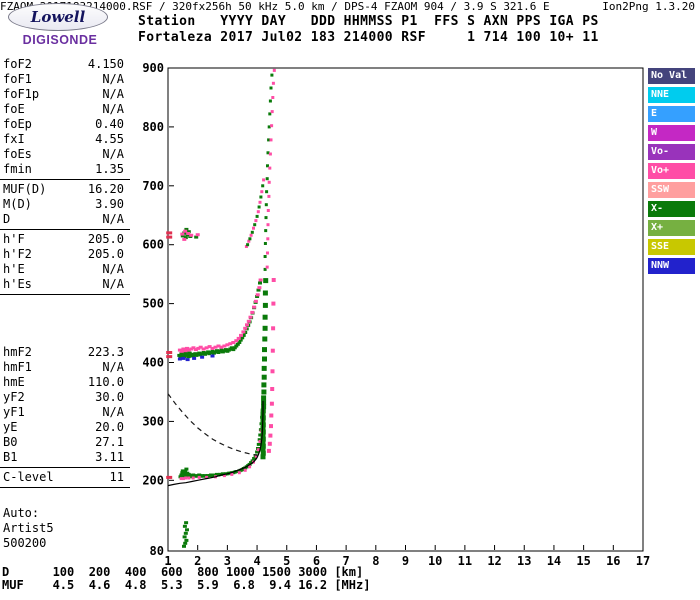 This screenshot has height=600, width=700. Describe the element at coordinates (375, 561) in the screenshot. I see `x-tick-label: 8` at that location.